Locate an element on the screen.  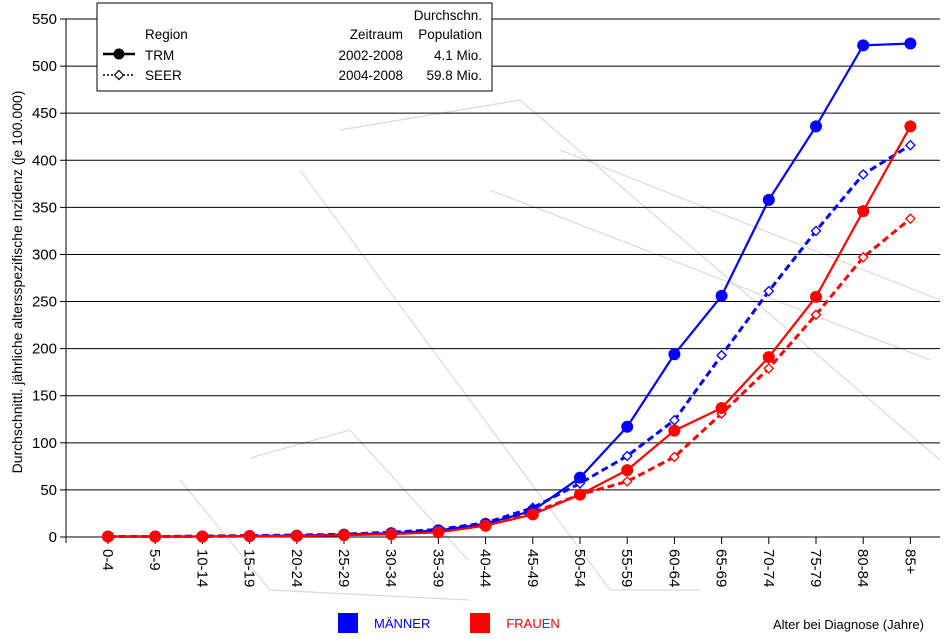
legend-header-region: Region is located at coordinates (166, 34).